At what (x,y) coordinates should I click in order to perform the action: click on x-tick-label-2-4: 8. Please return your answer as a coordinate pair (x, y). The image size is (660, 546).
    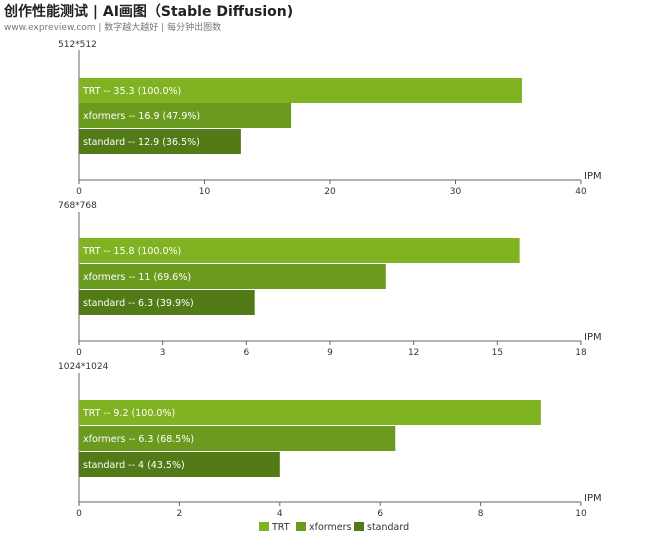
    Looking at the image, I should click on (481, 514).